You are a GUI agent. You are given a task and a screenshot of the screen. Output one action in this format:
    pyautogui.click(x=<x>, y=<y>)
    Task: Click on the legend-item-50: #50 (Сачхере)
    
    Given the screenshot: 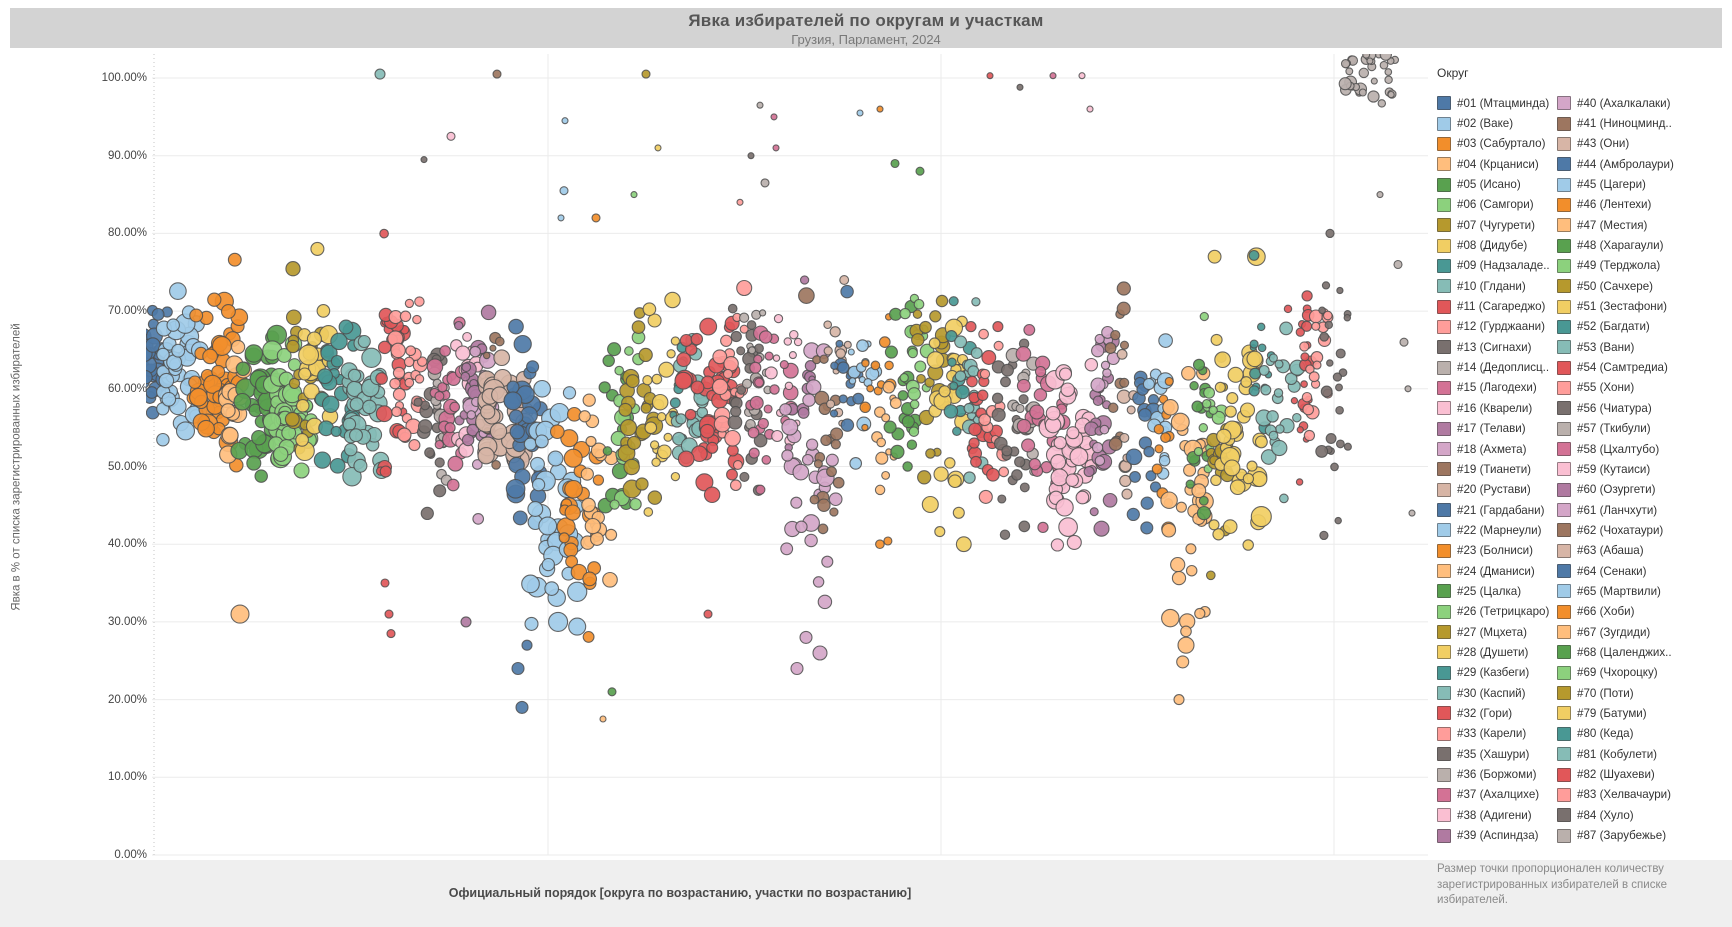 What is the action you would take?
    pyautogui.click(x=1615, y=286)
    